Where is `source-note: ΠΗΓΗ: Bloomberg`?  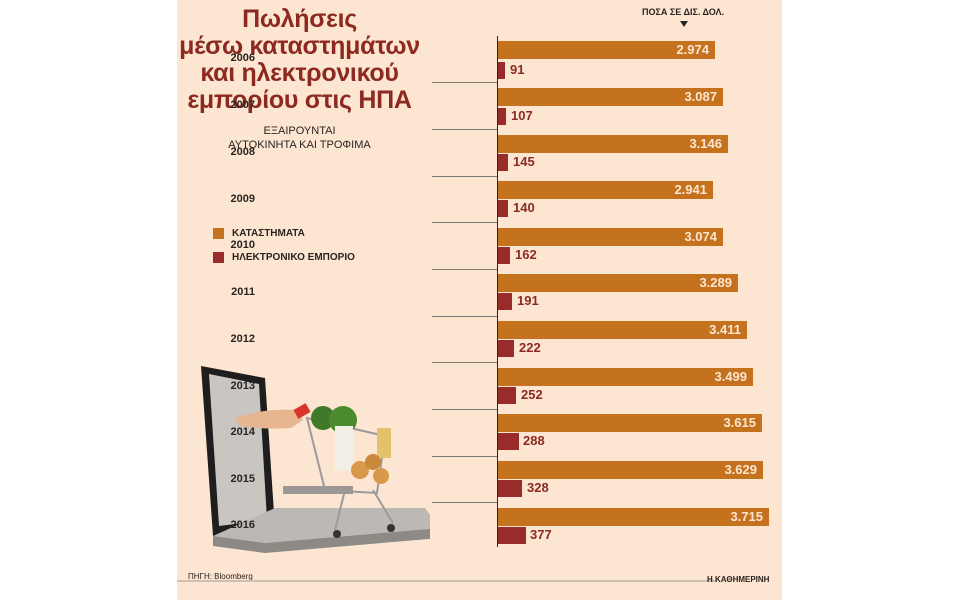 source-note: ΠΗΓΗ: Bloomberg is located at coordinates (220, 576).